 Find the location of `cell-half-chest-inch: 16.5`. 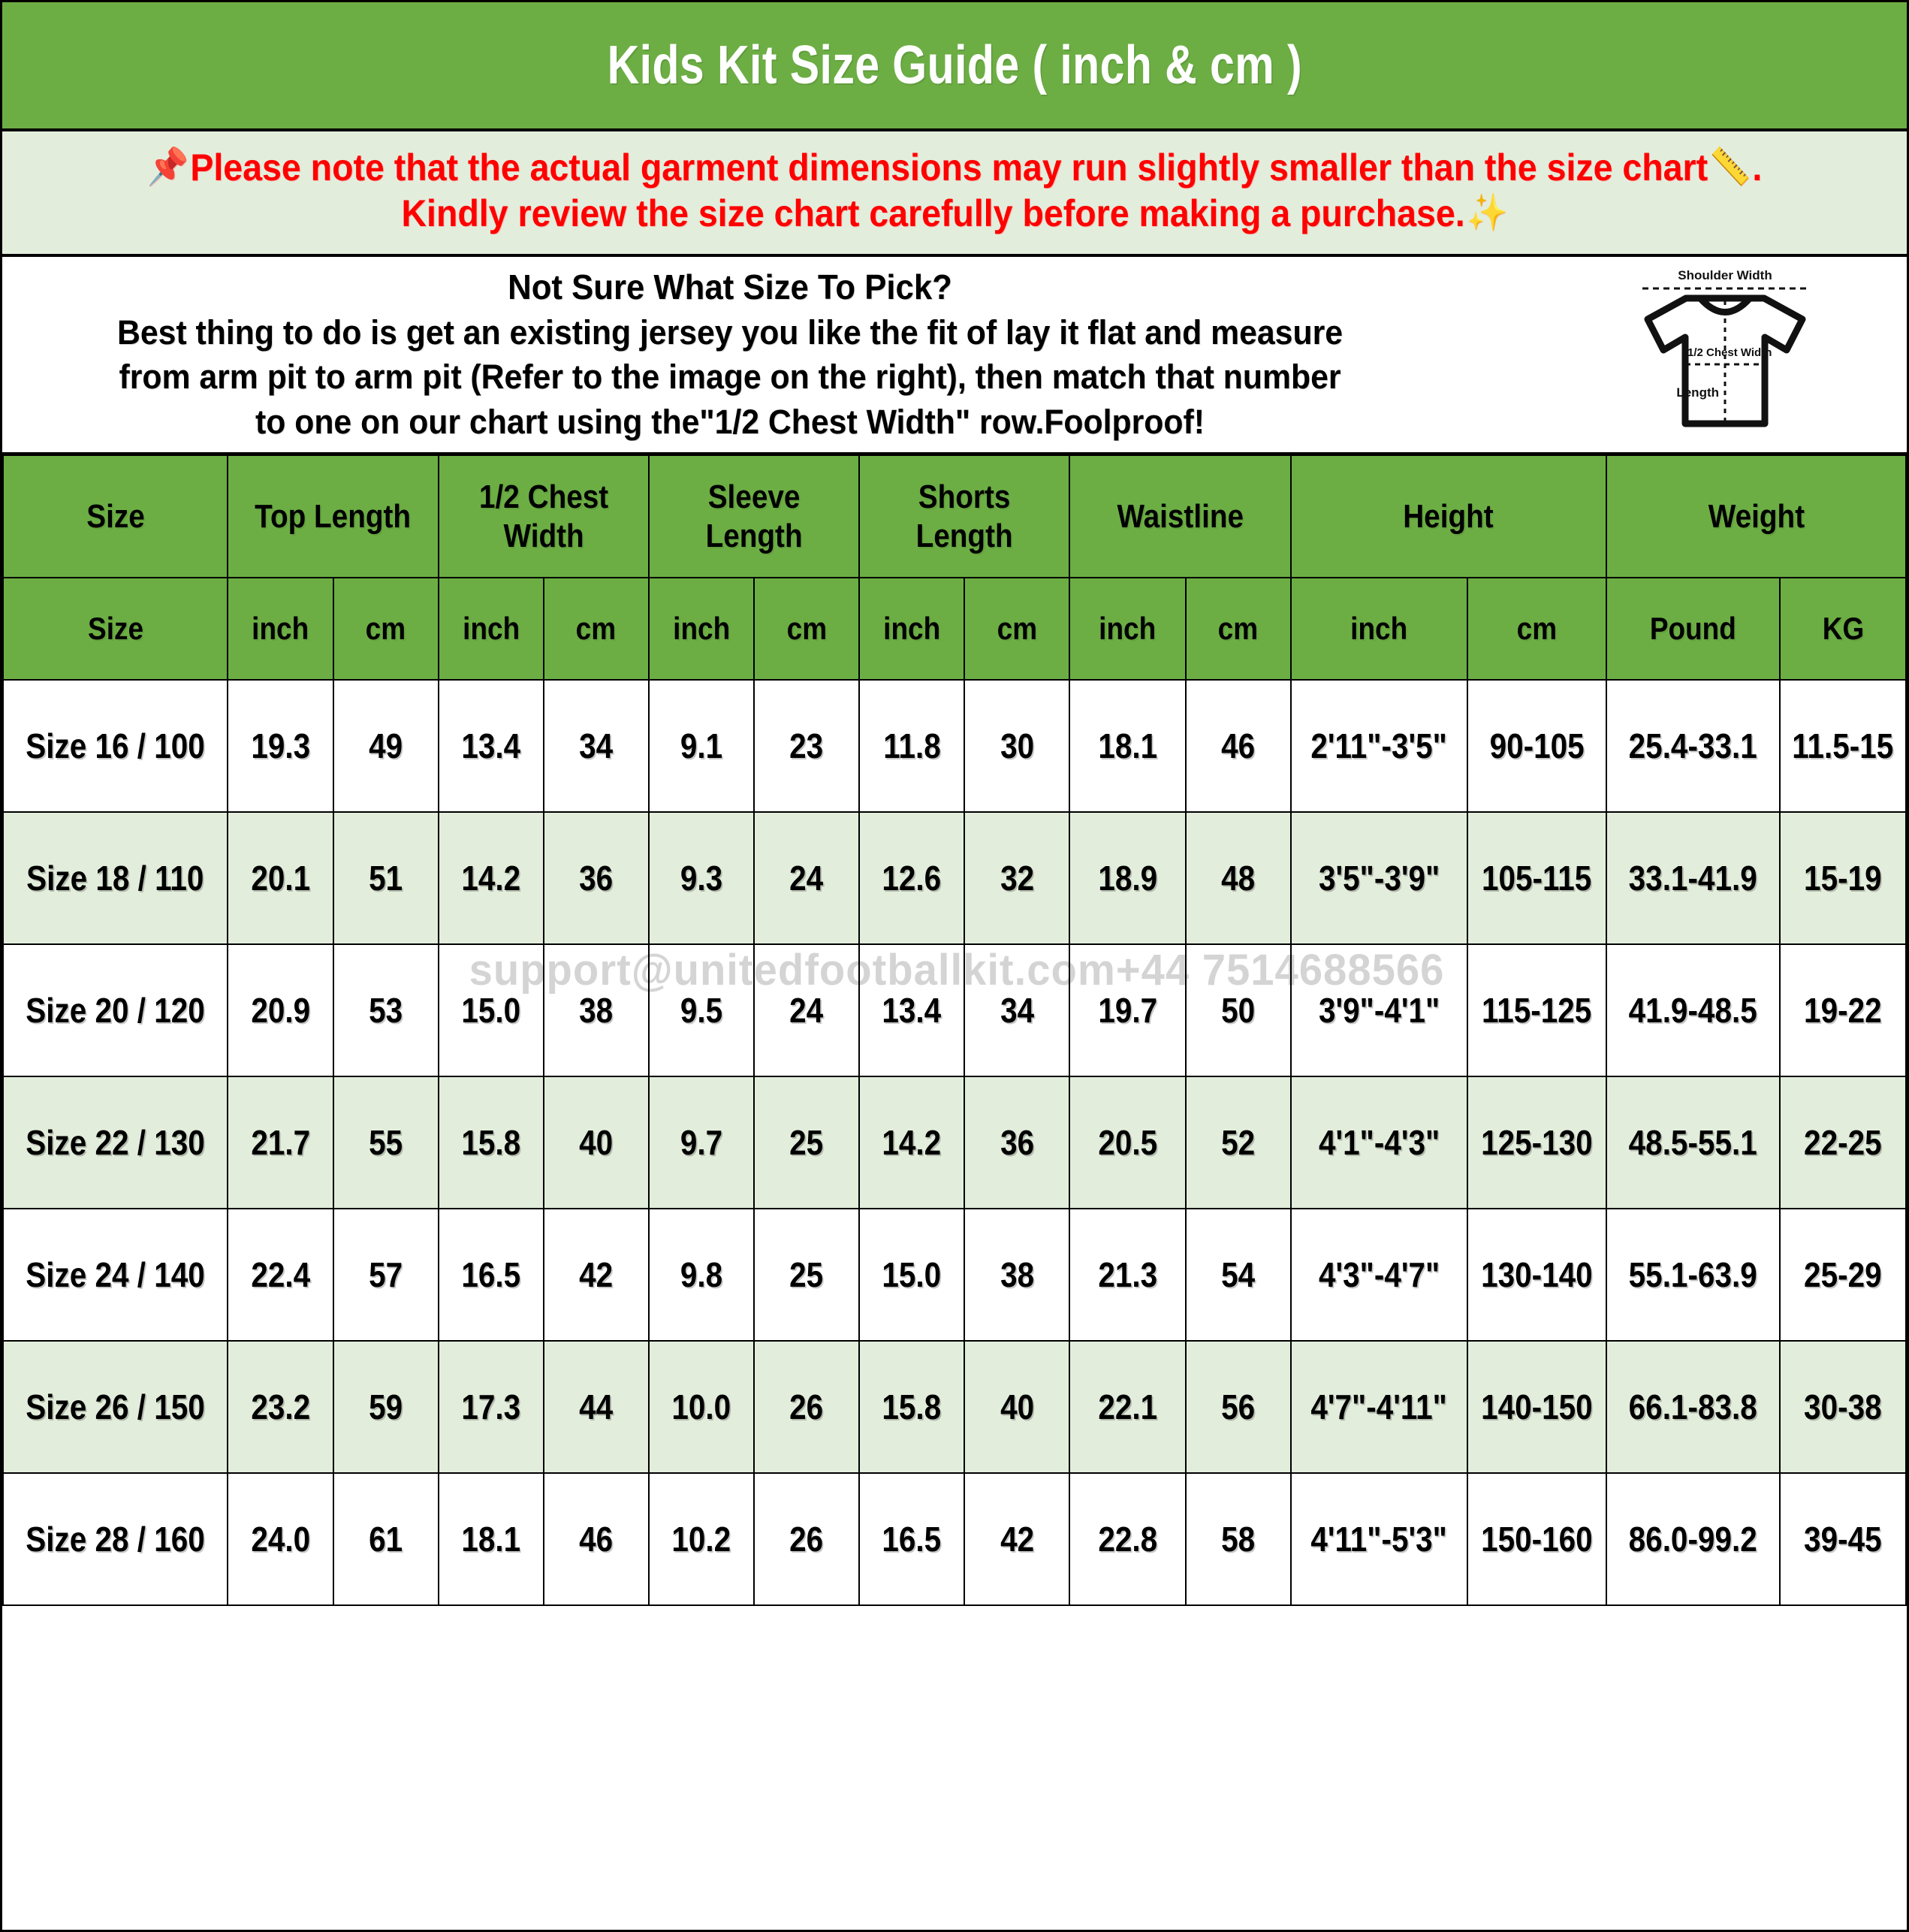

cell-half-chest-inch: 16.5 is located at coordinates (490, 1275).